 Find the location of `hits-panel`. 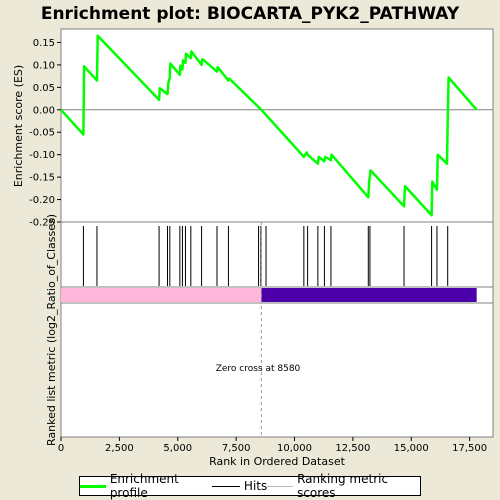

hits-panel is located at coordinates (277, 254).